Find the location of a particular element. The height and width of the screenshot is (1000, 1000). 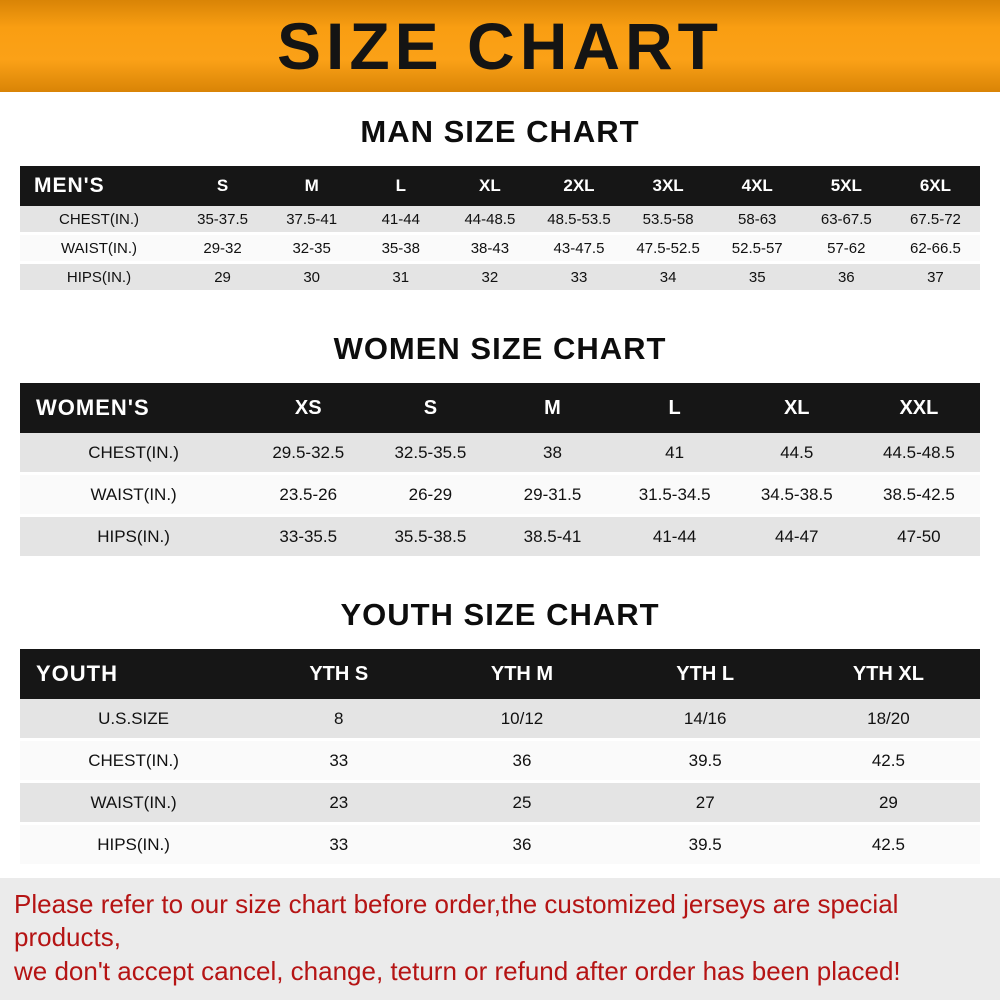

banner-title: SIZE CHART is located at coordinates (500, 46).